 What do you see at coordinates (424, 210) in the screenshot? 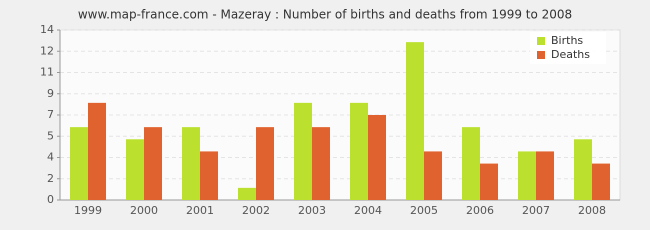
I see `x-tick-label: 2005` at bounding box center [424, 210].